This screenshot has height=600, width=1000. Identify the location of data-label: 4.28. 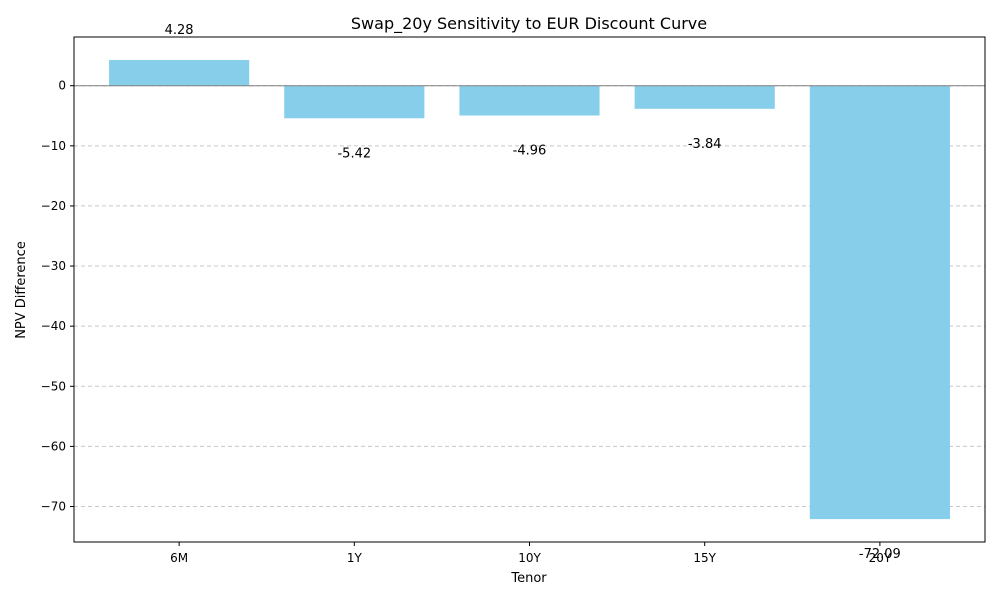
(179, 30).